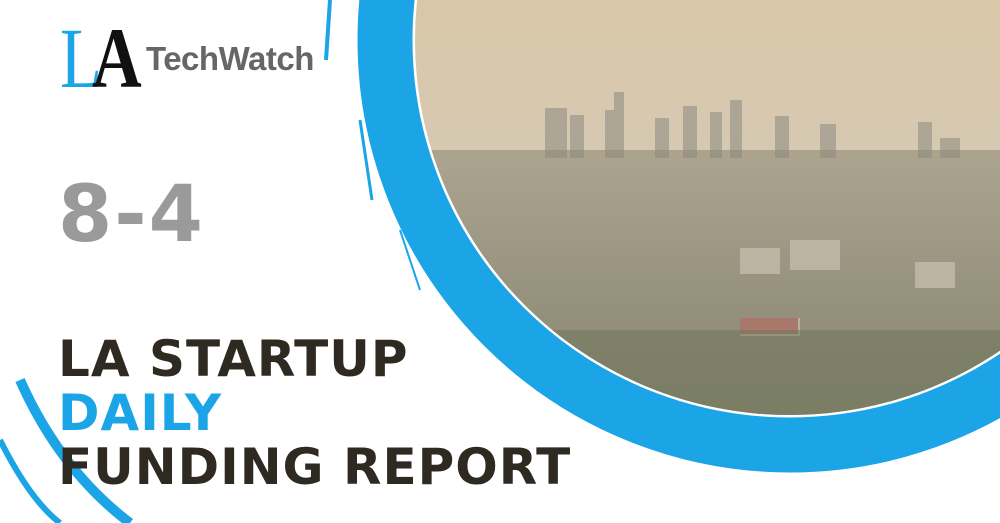 Image resolution: width=1000 pixels, height=523 pixels. I want to click on logo-name: TechWatch, so click(230, 58).